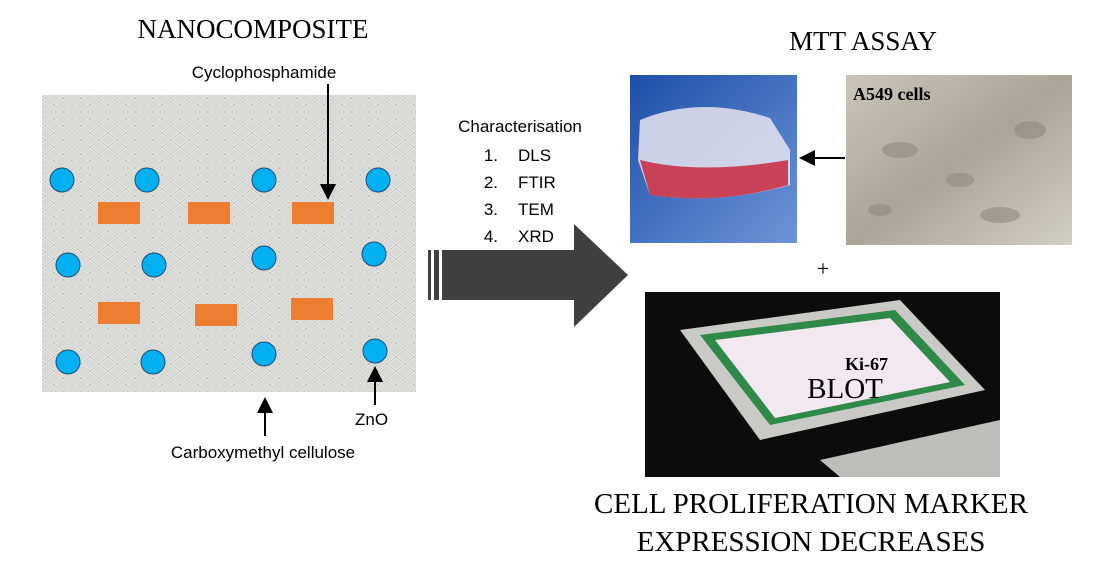 The width and height of the screenshot is (1110, 575). I want to click on conclusion-line: EXPRESSION DECREASES, so click(811, 542).